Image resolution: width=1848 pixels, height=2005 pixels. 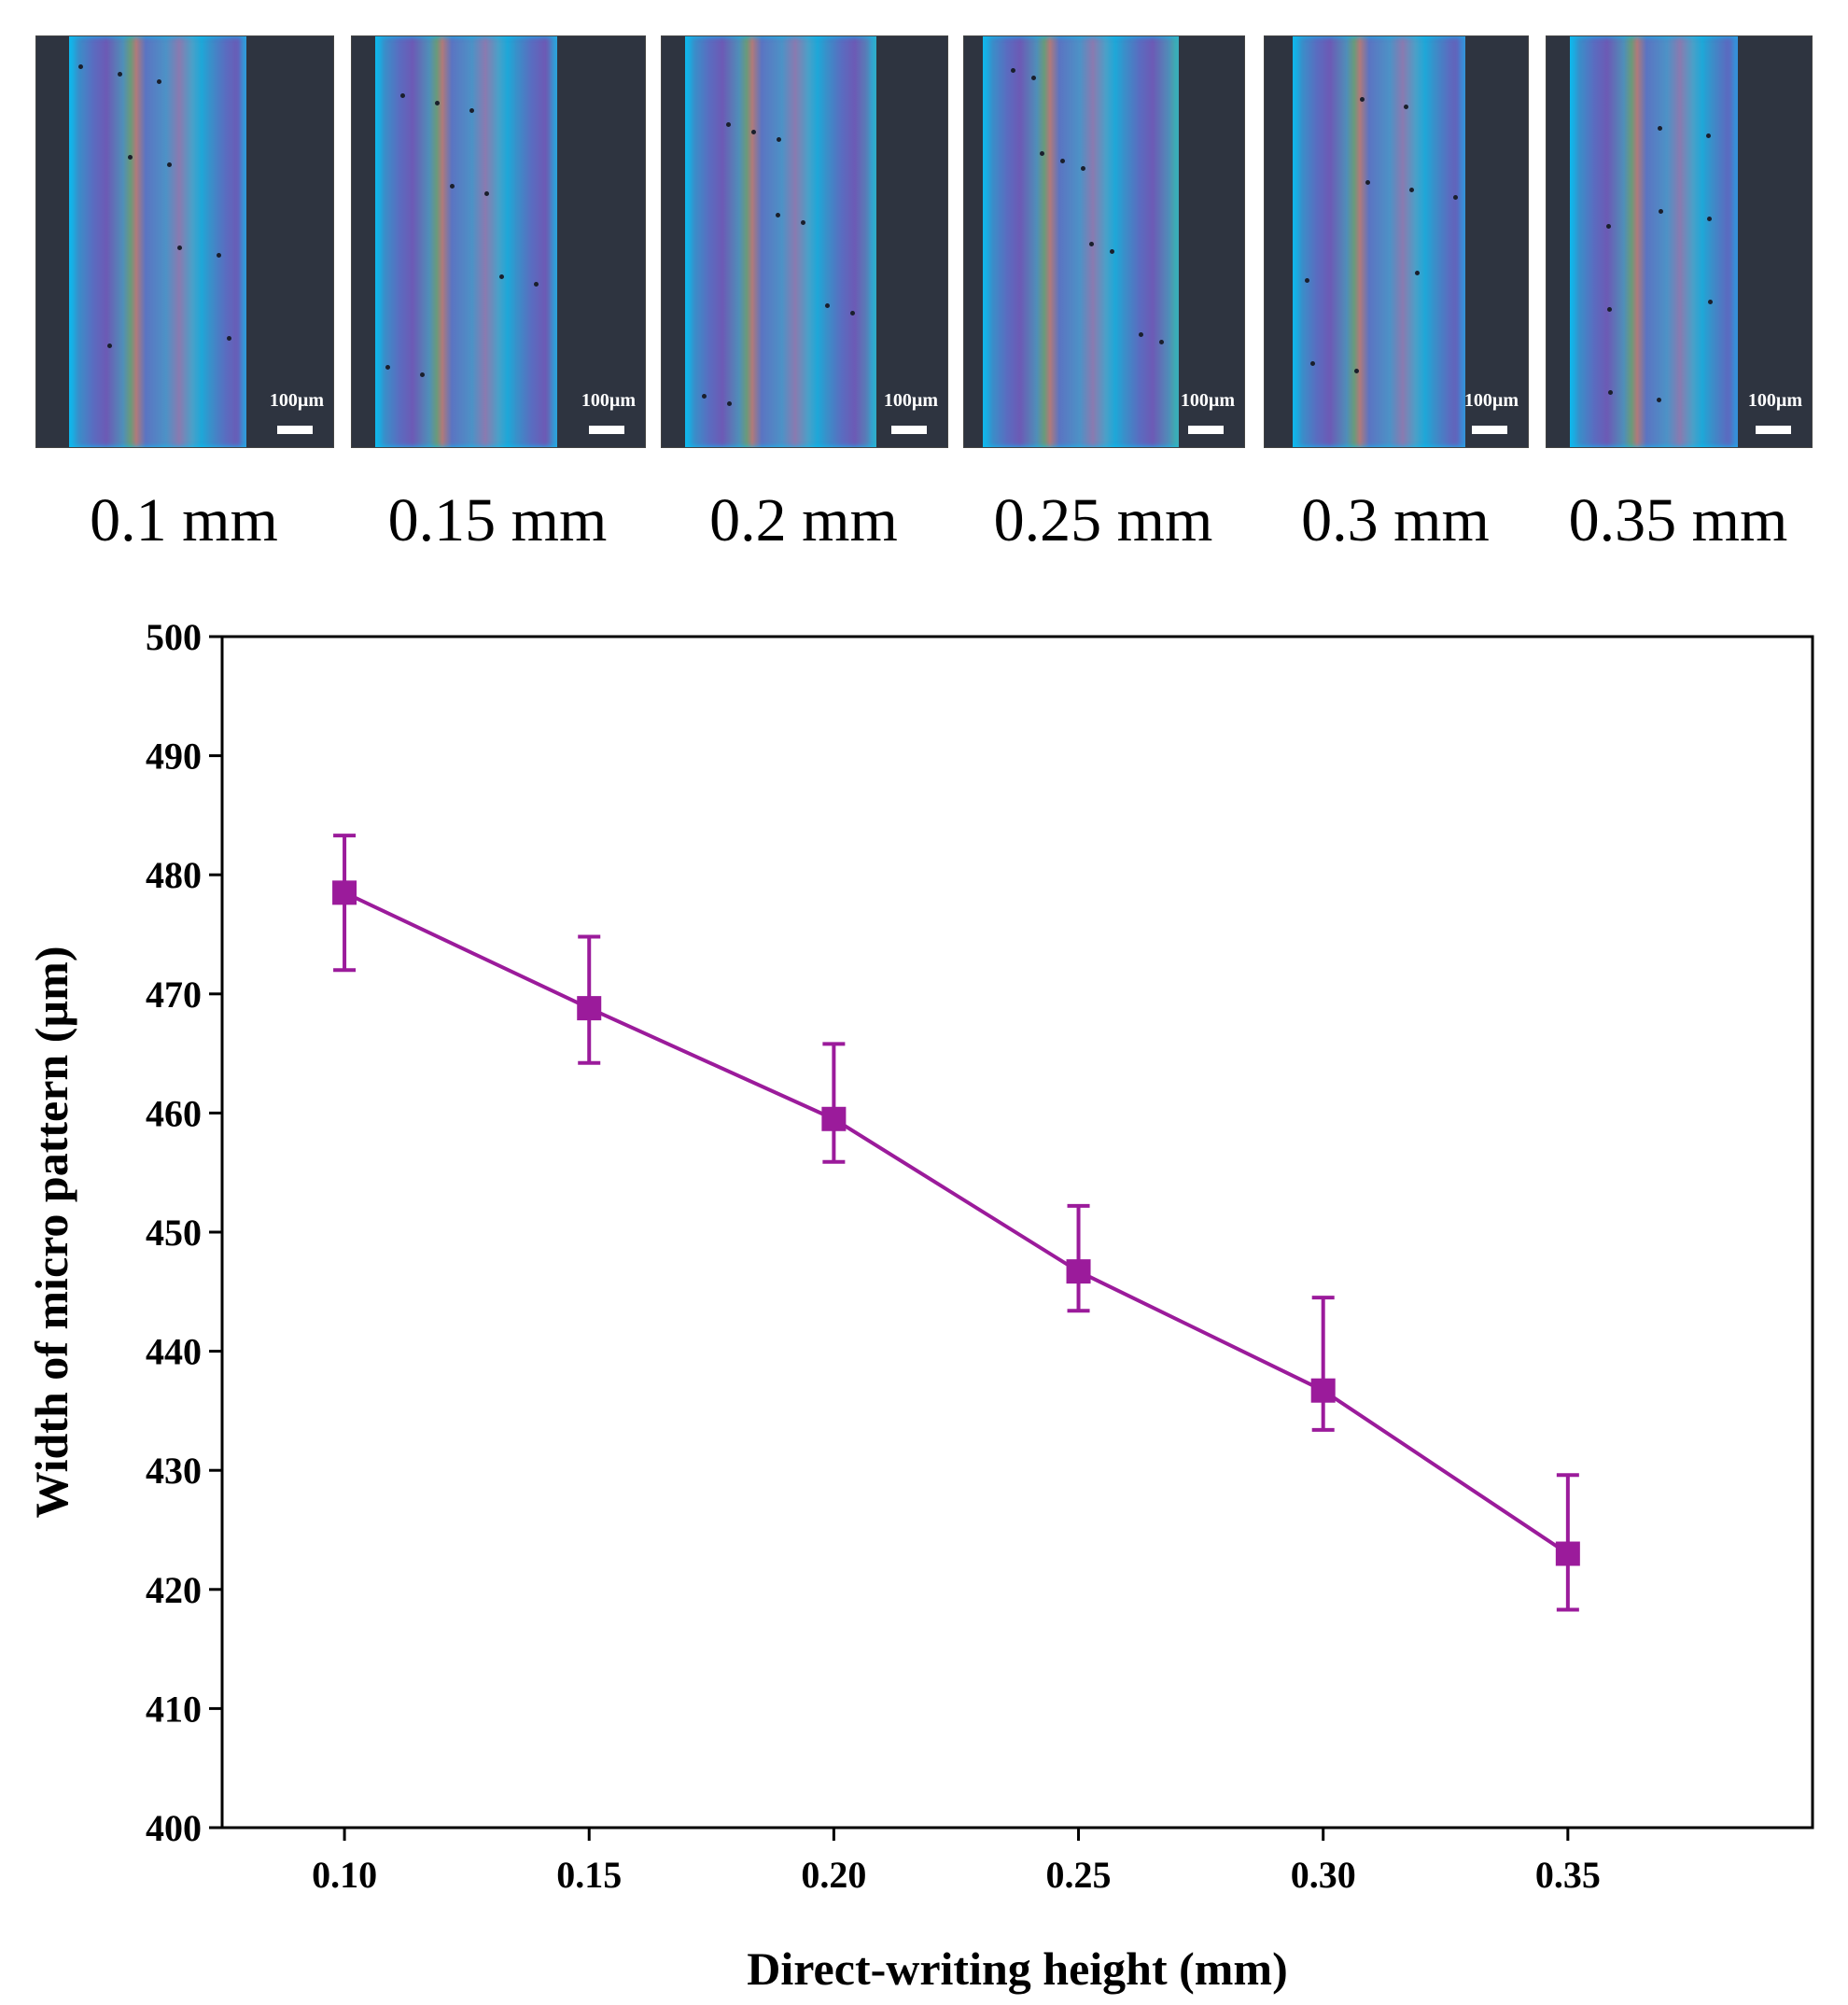 What do you see at coordinates (184, 520) in the screenshot?
I see `height-caption: 0.1 mm` at bounding box center [184, 520].